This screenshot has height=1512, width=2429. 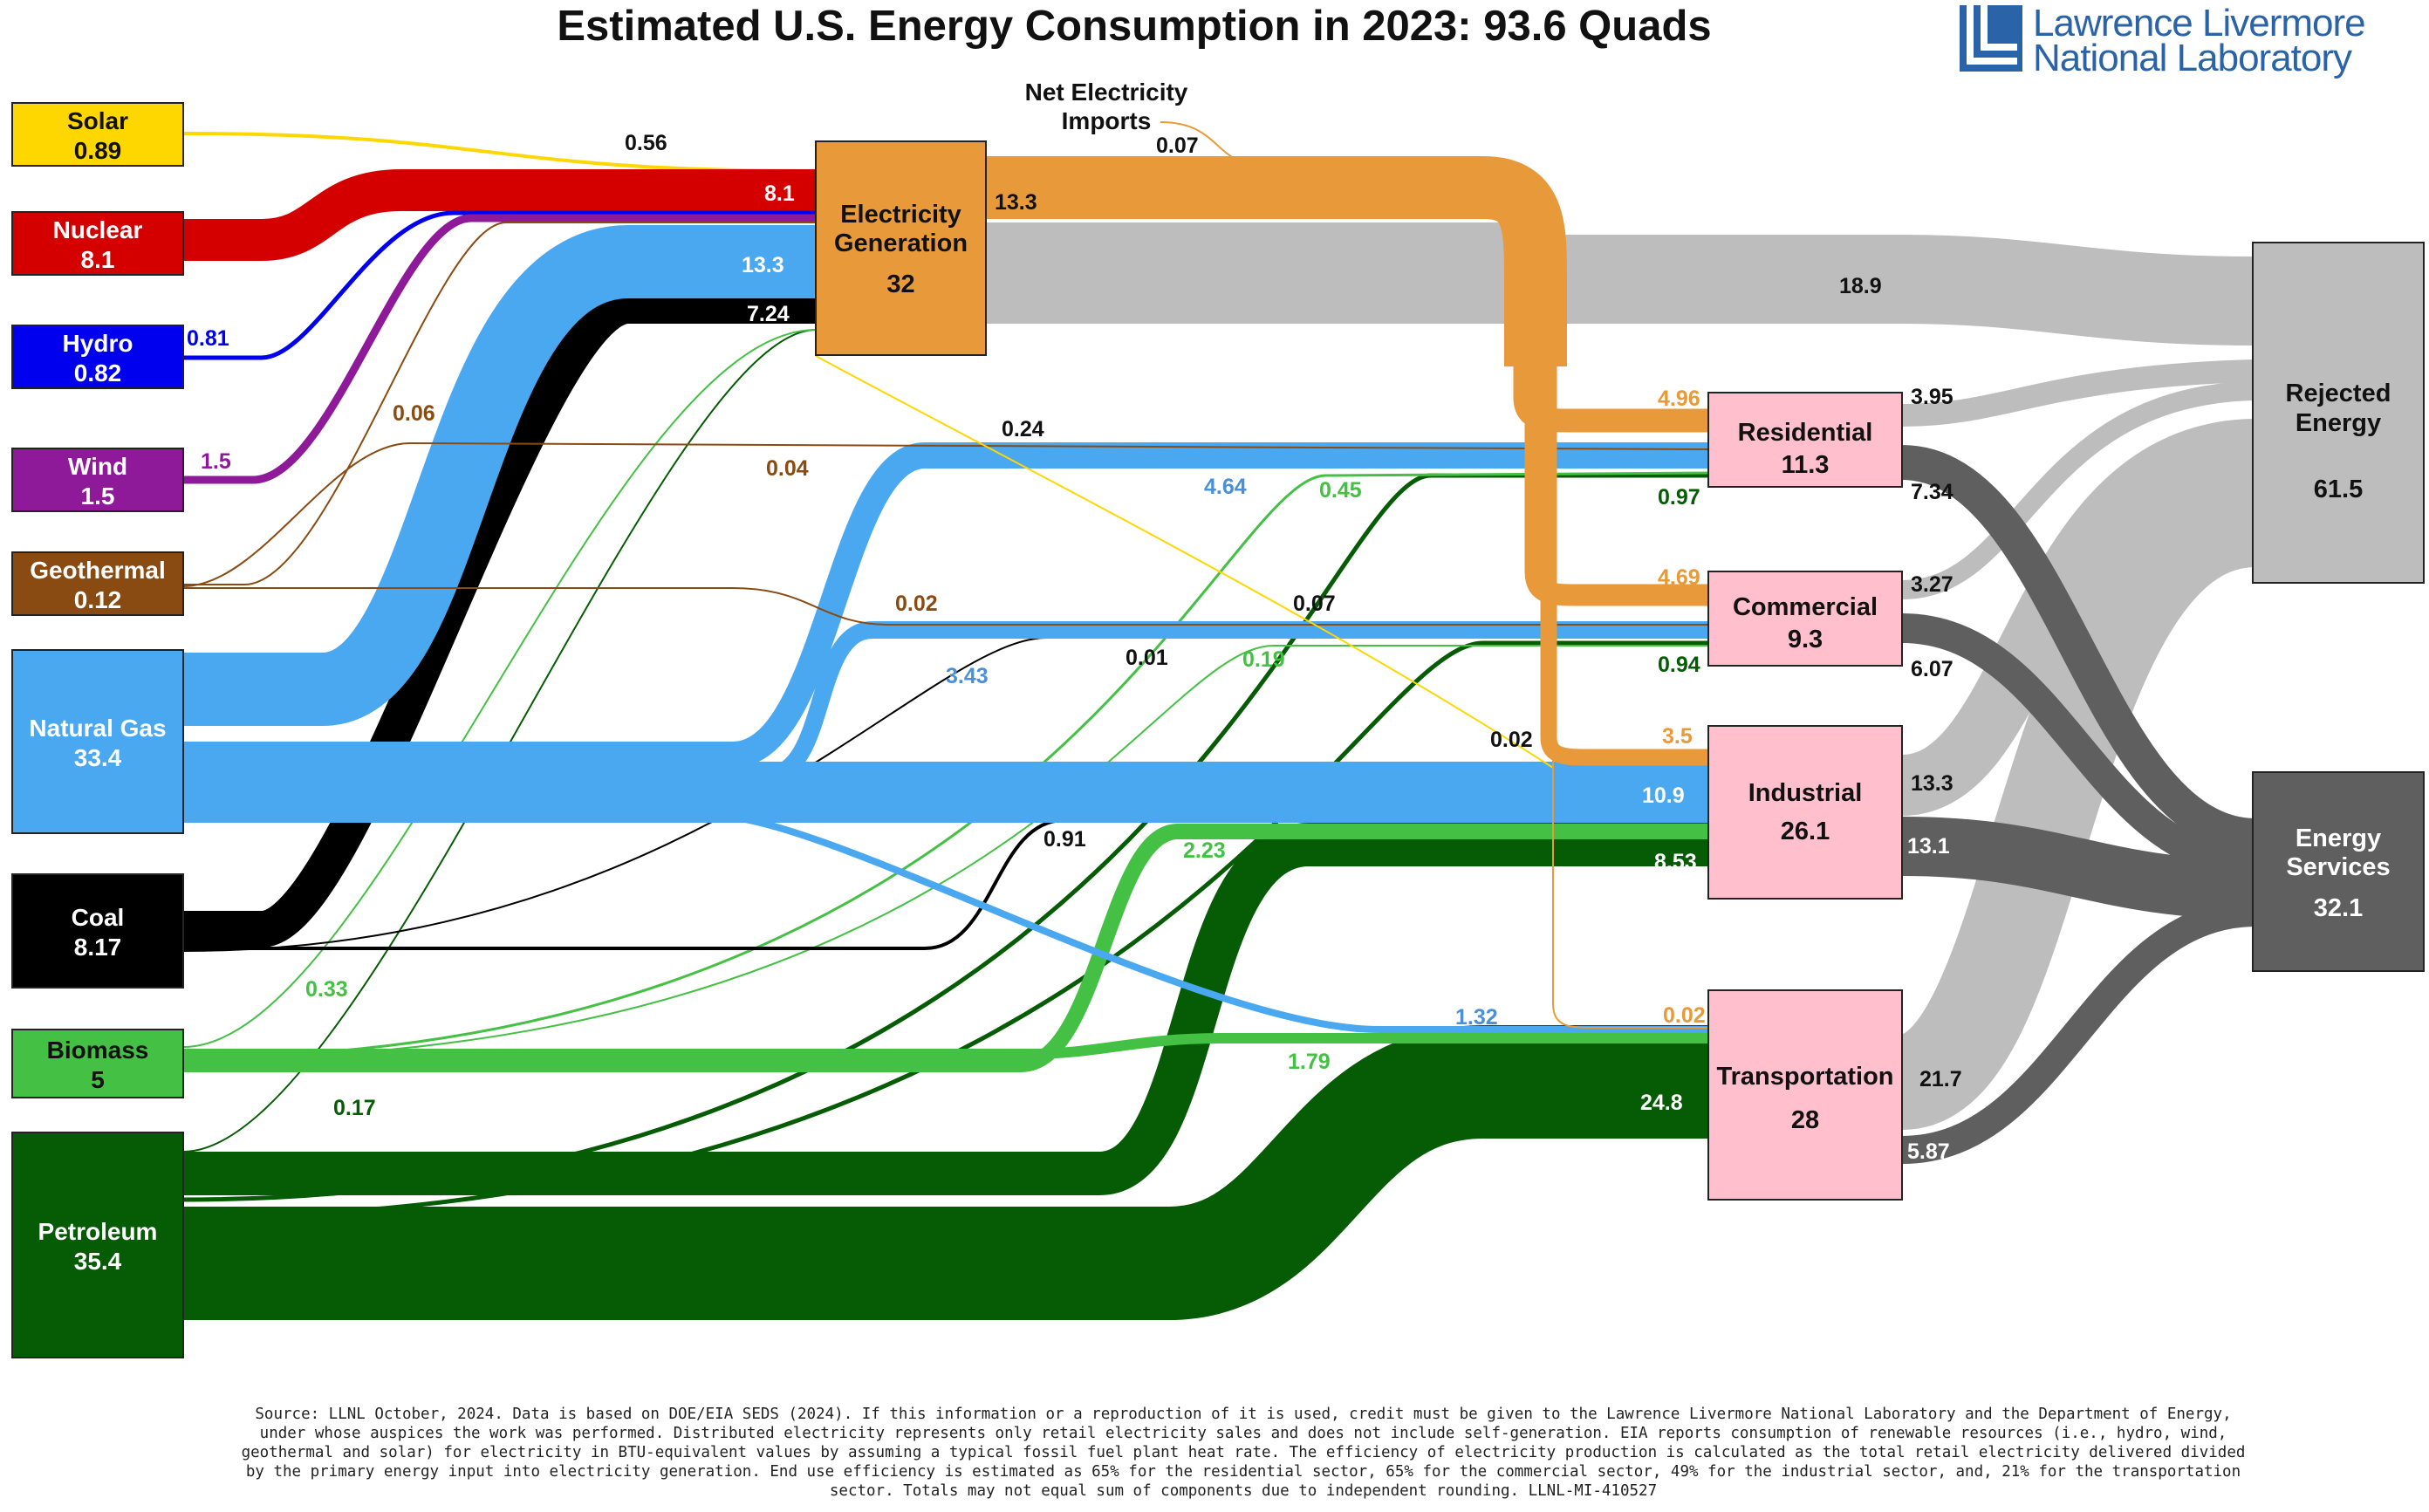 I want to click on flow-label-elec-com: 4.69, so click(x=1679, y=577).